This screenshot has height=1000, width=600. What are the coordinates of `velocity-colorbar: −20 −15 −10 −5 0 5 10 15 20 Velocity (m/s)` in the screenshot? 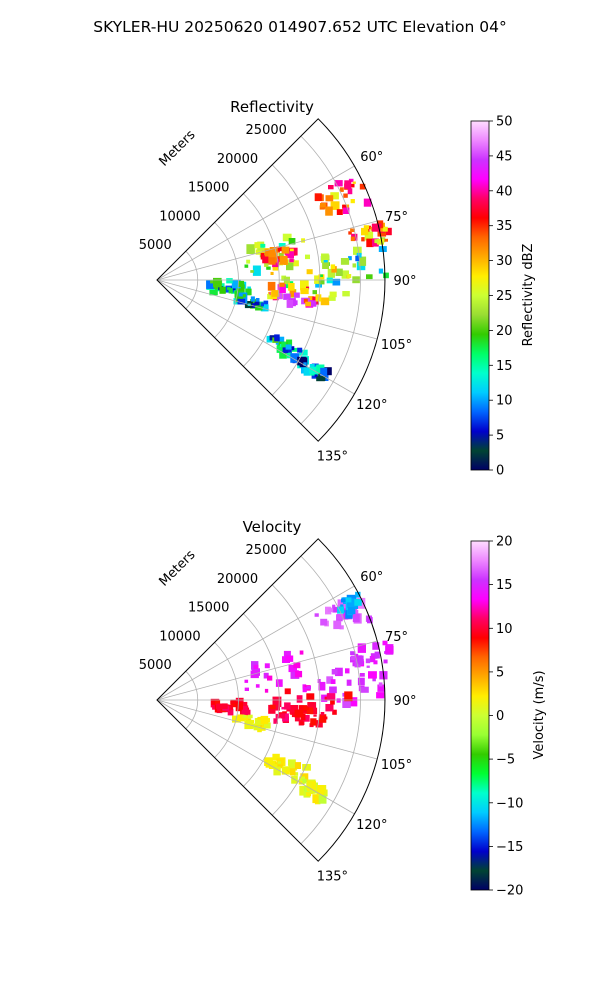 It's located at (508, 717).